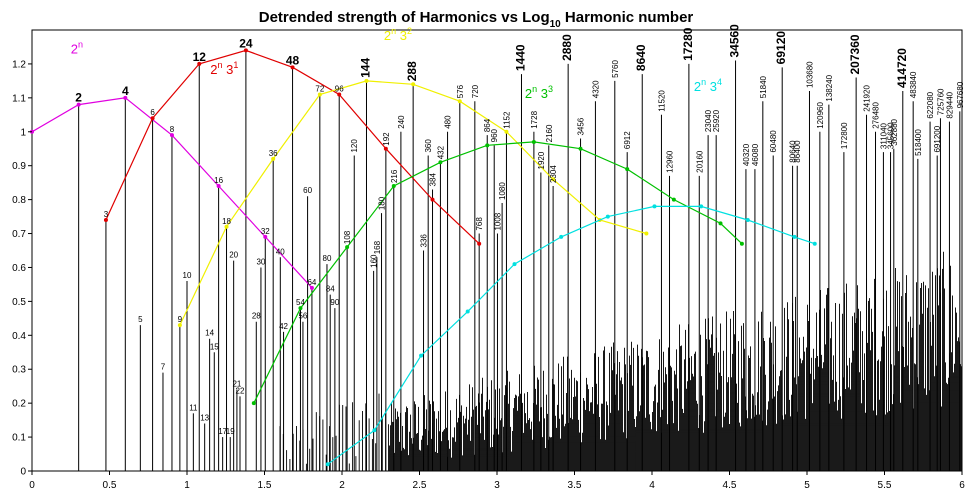 The height and width of the screenshot is (500, 968). What do you see at coordinates (401, 122) in the screenshot?
I see `harmonic-label-240: 240` at bounding box center [401, 122].